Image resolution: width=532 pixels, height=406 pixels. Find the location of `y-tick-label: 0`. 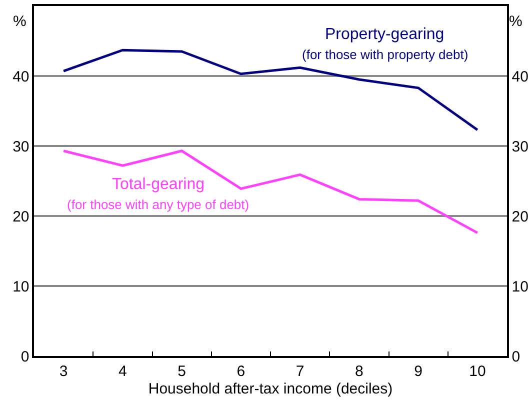

y-tick-label: 0 is located at coordinates (25, 357).